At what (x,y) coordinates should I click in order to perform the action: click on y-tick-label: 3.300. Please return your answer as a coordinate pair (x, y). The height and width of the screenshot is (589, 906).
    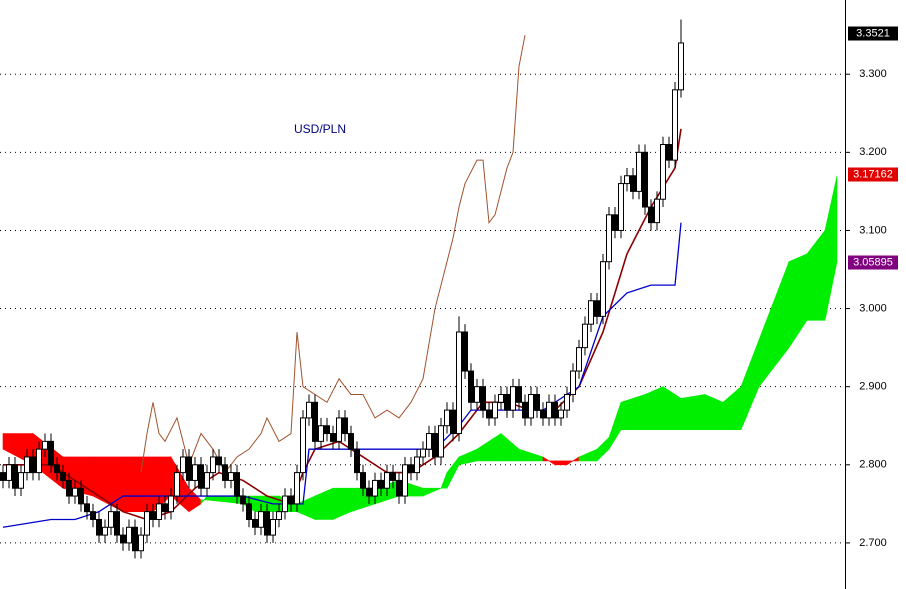
    Looking at the image, I should click on (873, 74).